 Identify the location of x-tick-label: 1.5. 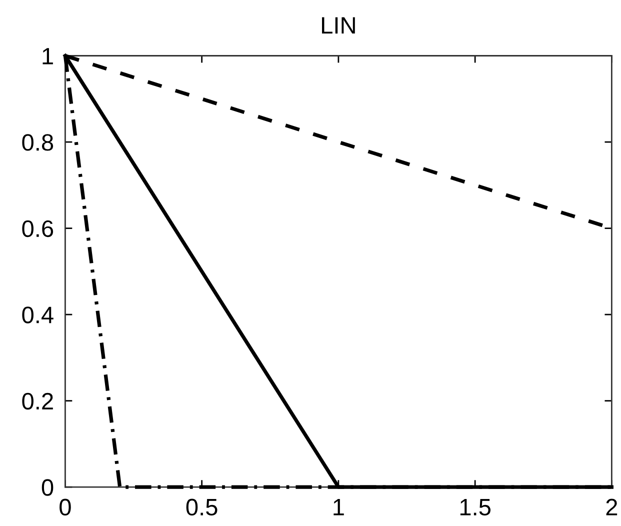
(475, 507).